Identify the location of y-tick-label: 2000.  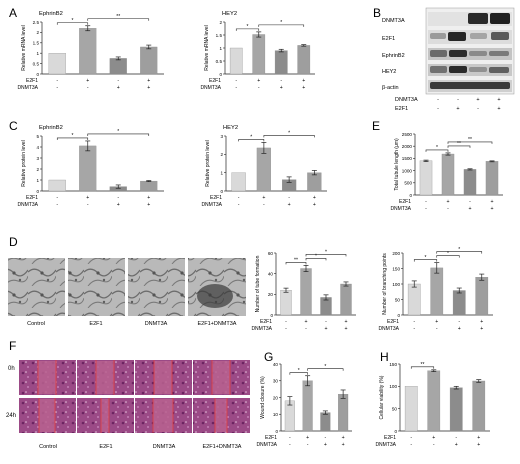
(407, 146).